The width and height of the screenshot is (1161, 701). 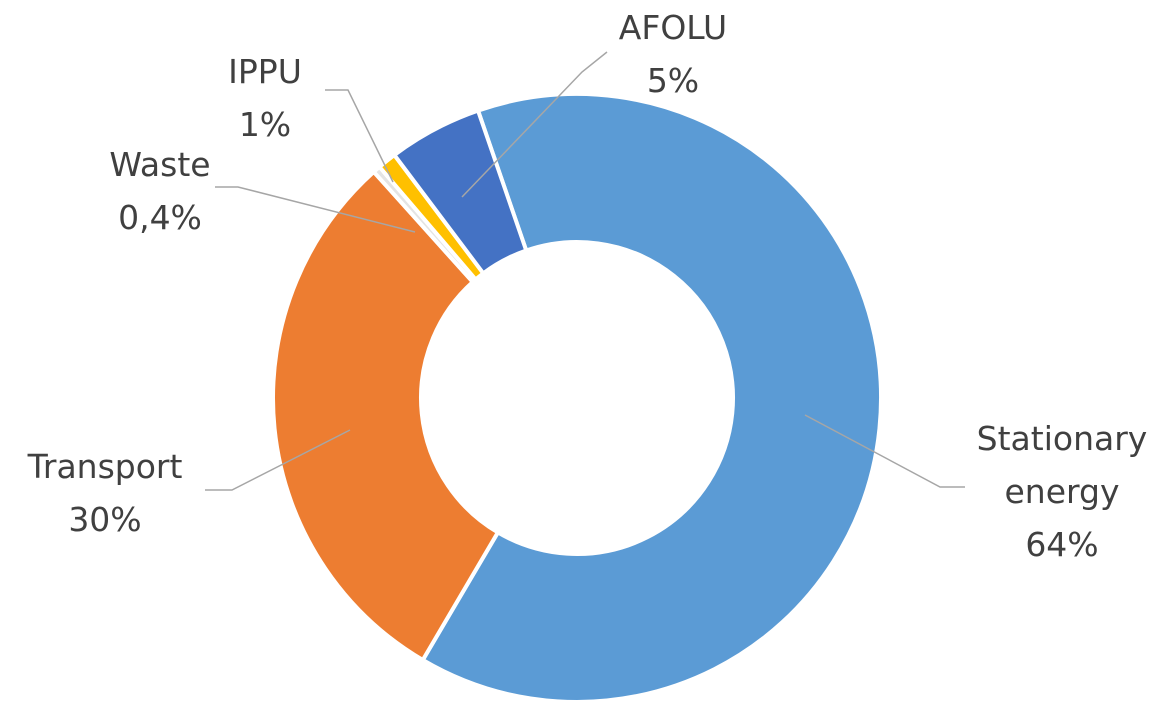 I want to click on category-label: Transport, so click(x=105, y=466).